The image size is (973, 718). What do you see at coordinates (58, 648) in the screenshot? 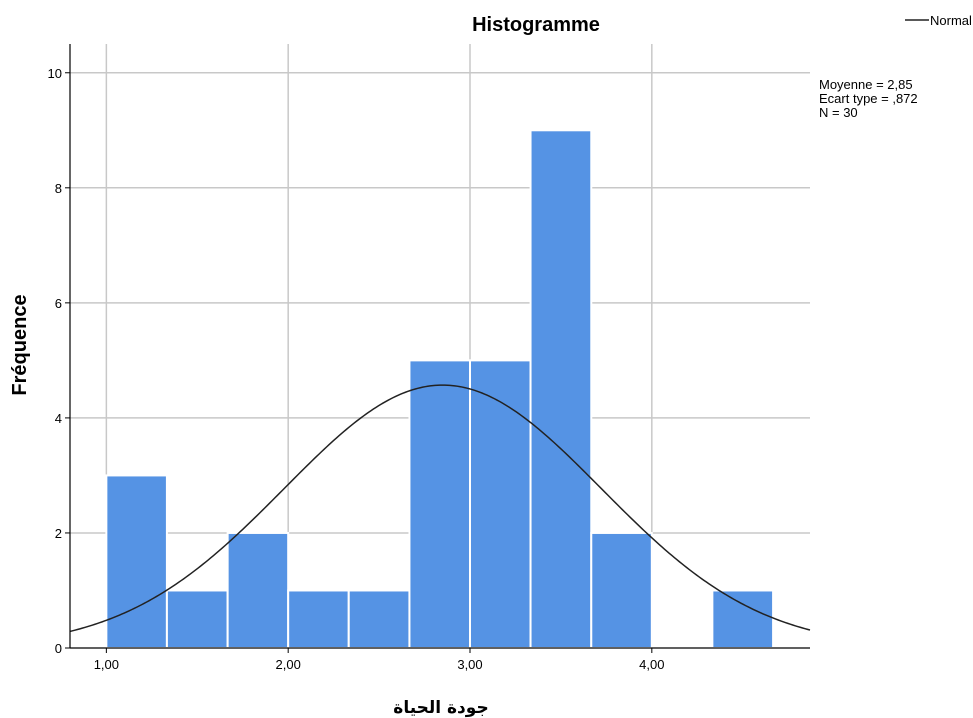
I see `y-tick-label-0: 0` at bounding box center [58, 648].